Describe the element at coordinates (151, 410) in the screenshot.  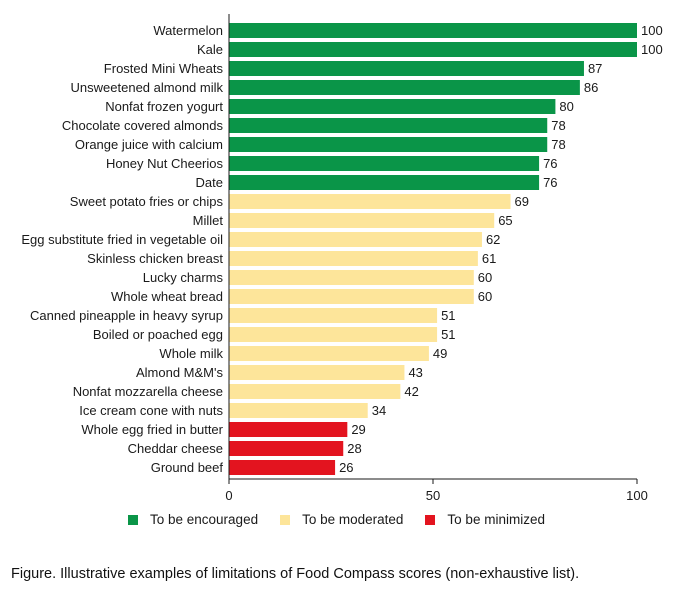
I see `category-label: Ice cream cone with nuts` at that location.